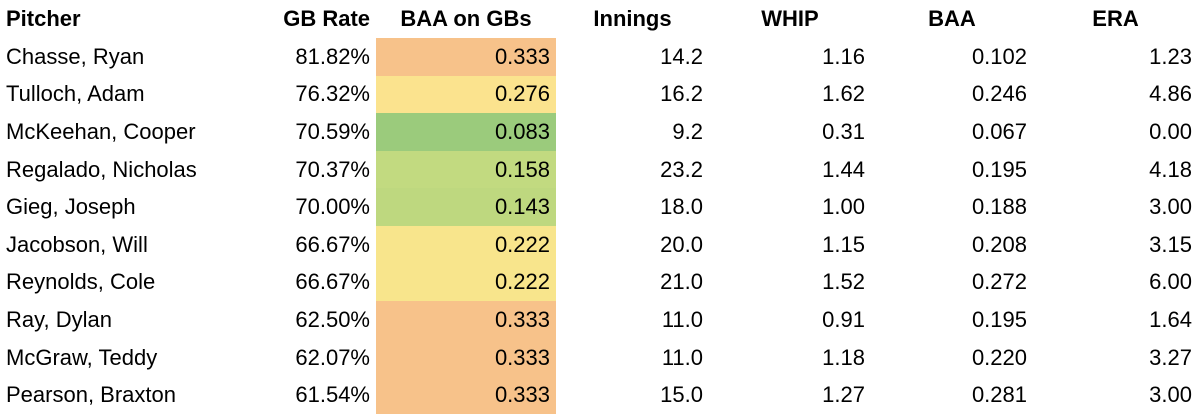 The image size is (1200, 414). Describe the element at coordinates (77, 244) in the screenshot. I see `cell-pitcher: Jacobson, Will` at that location.